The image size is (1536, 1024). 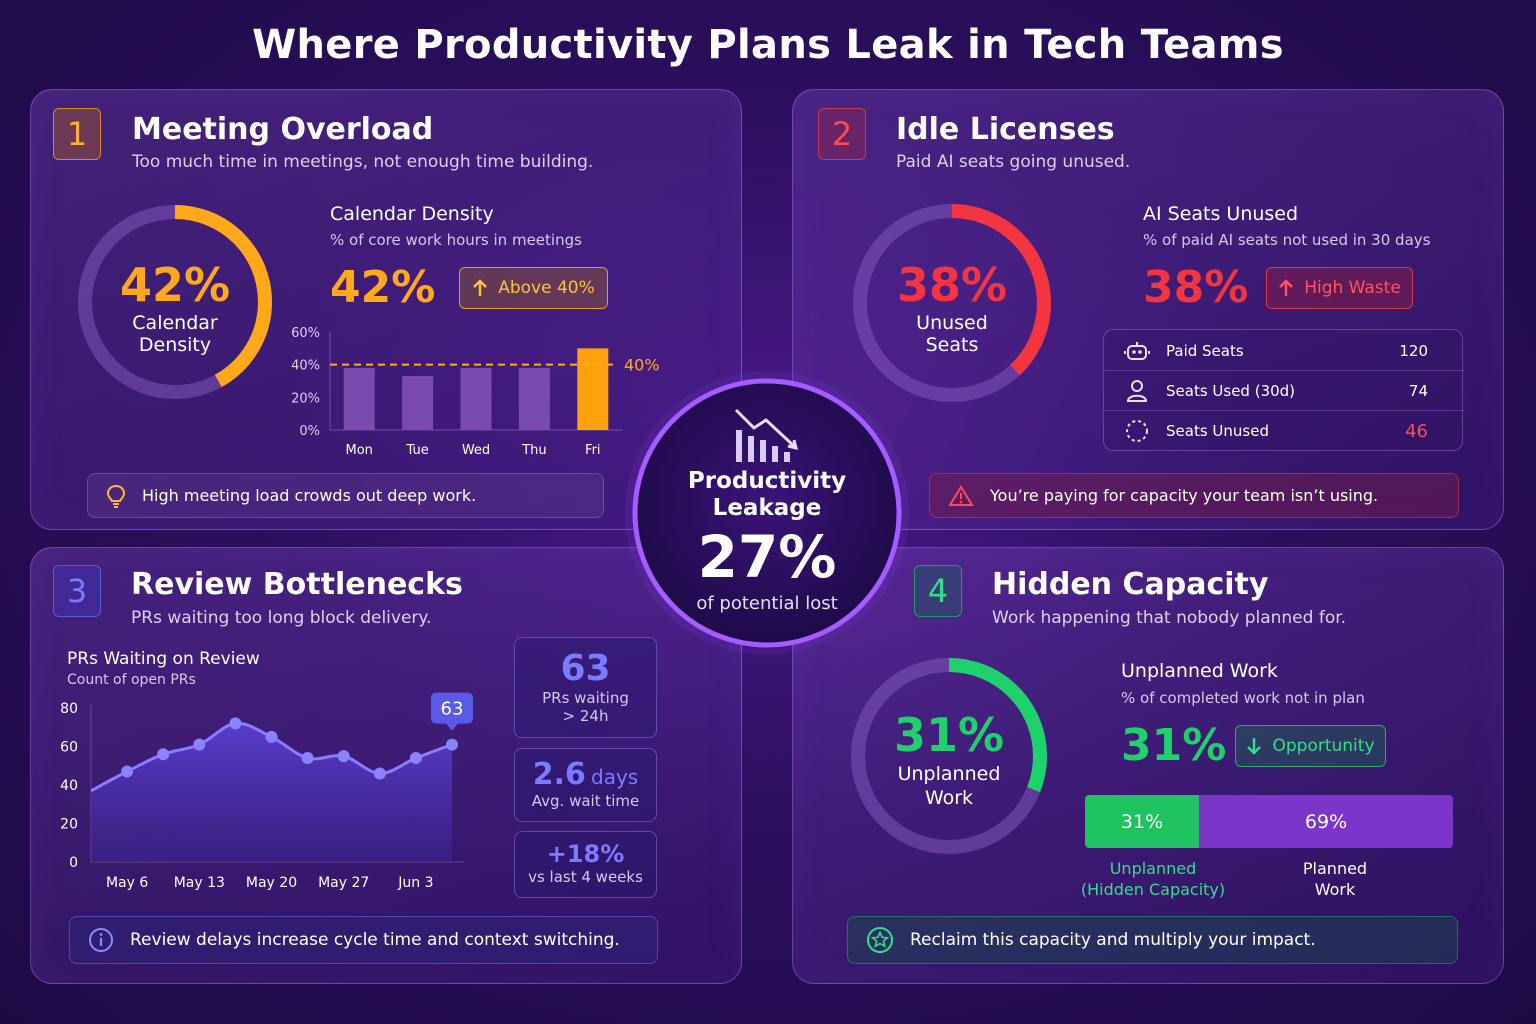 What do you see at coordinates (305, 333) in the screenshot?
I see `y-tick-label: 60%` at bounding box center [305, 333].